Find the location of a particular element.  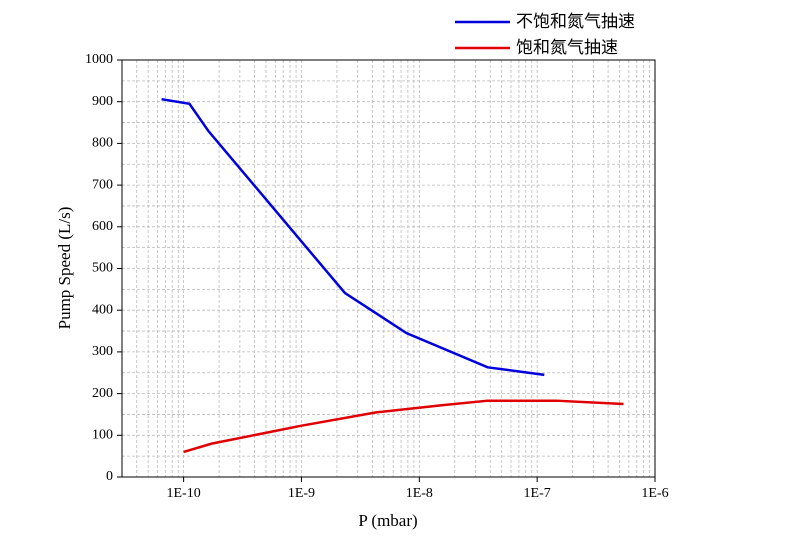

y-axis-title: Pump Speed (L/s) is located at coordinates (64, 268).